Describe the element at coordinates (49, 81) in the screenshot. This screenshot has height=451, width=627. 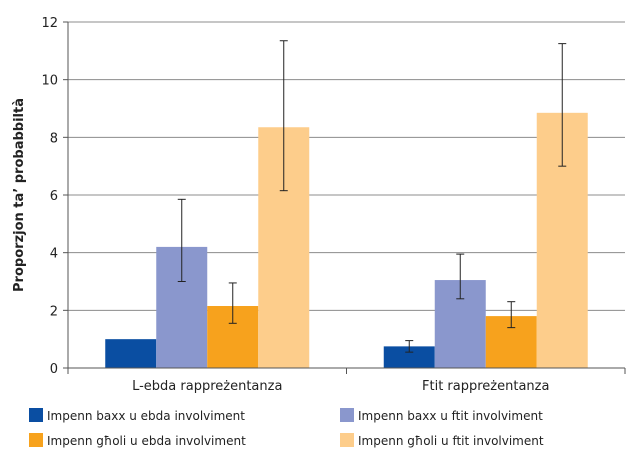
I see `y-tick-label: 10` at that location.